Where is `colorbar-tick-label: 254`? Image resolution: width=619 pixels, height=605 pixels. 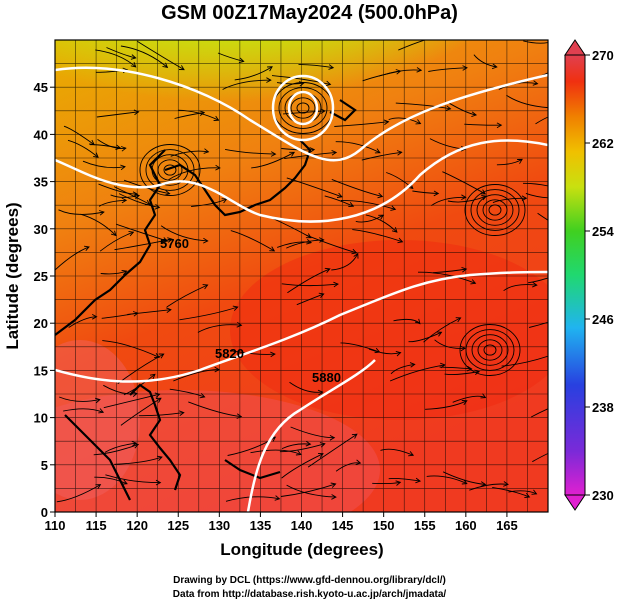
colorbar-tick-label: 254 is located at coordinates (603, 231).